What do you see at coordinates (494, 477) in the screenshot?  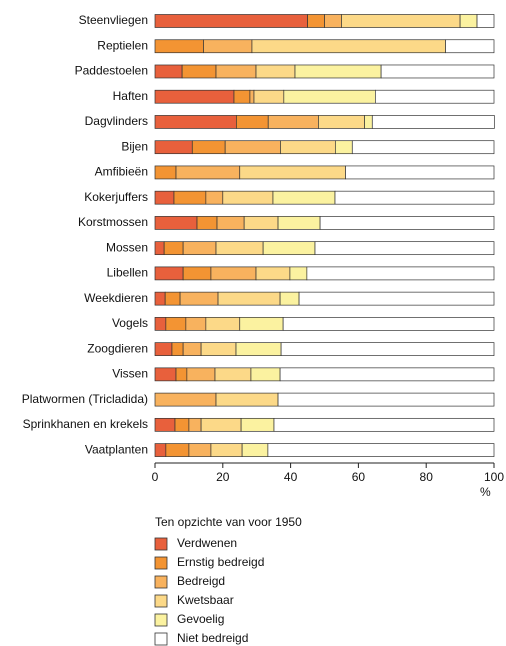 I see `x-tick-label: 100` at bounding box center [494, 477].